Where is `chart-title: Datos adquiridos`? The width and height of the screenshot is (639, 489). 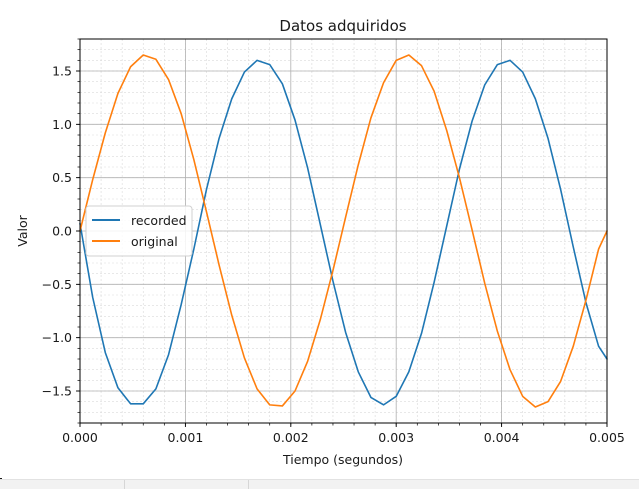 chart-title: Datos adquiridos is located at coordinates (342, 26).